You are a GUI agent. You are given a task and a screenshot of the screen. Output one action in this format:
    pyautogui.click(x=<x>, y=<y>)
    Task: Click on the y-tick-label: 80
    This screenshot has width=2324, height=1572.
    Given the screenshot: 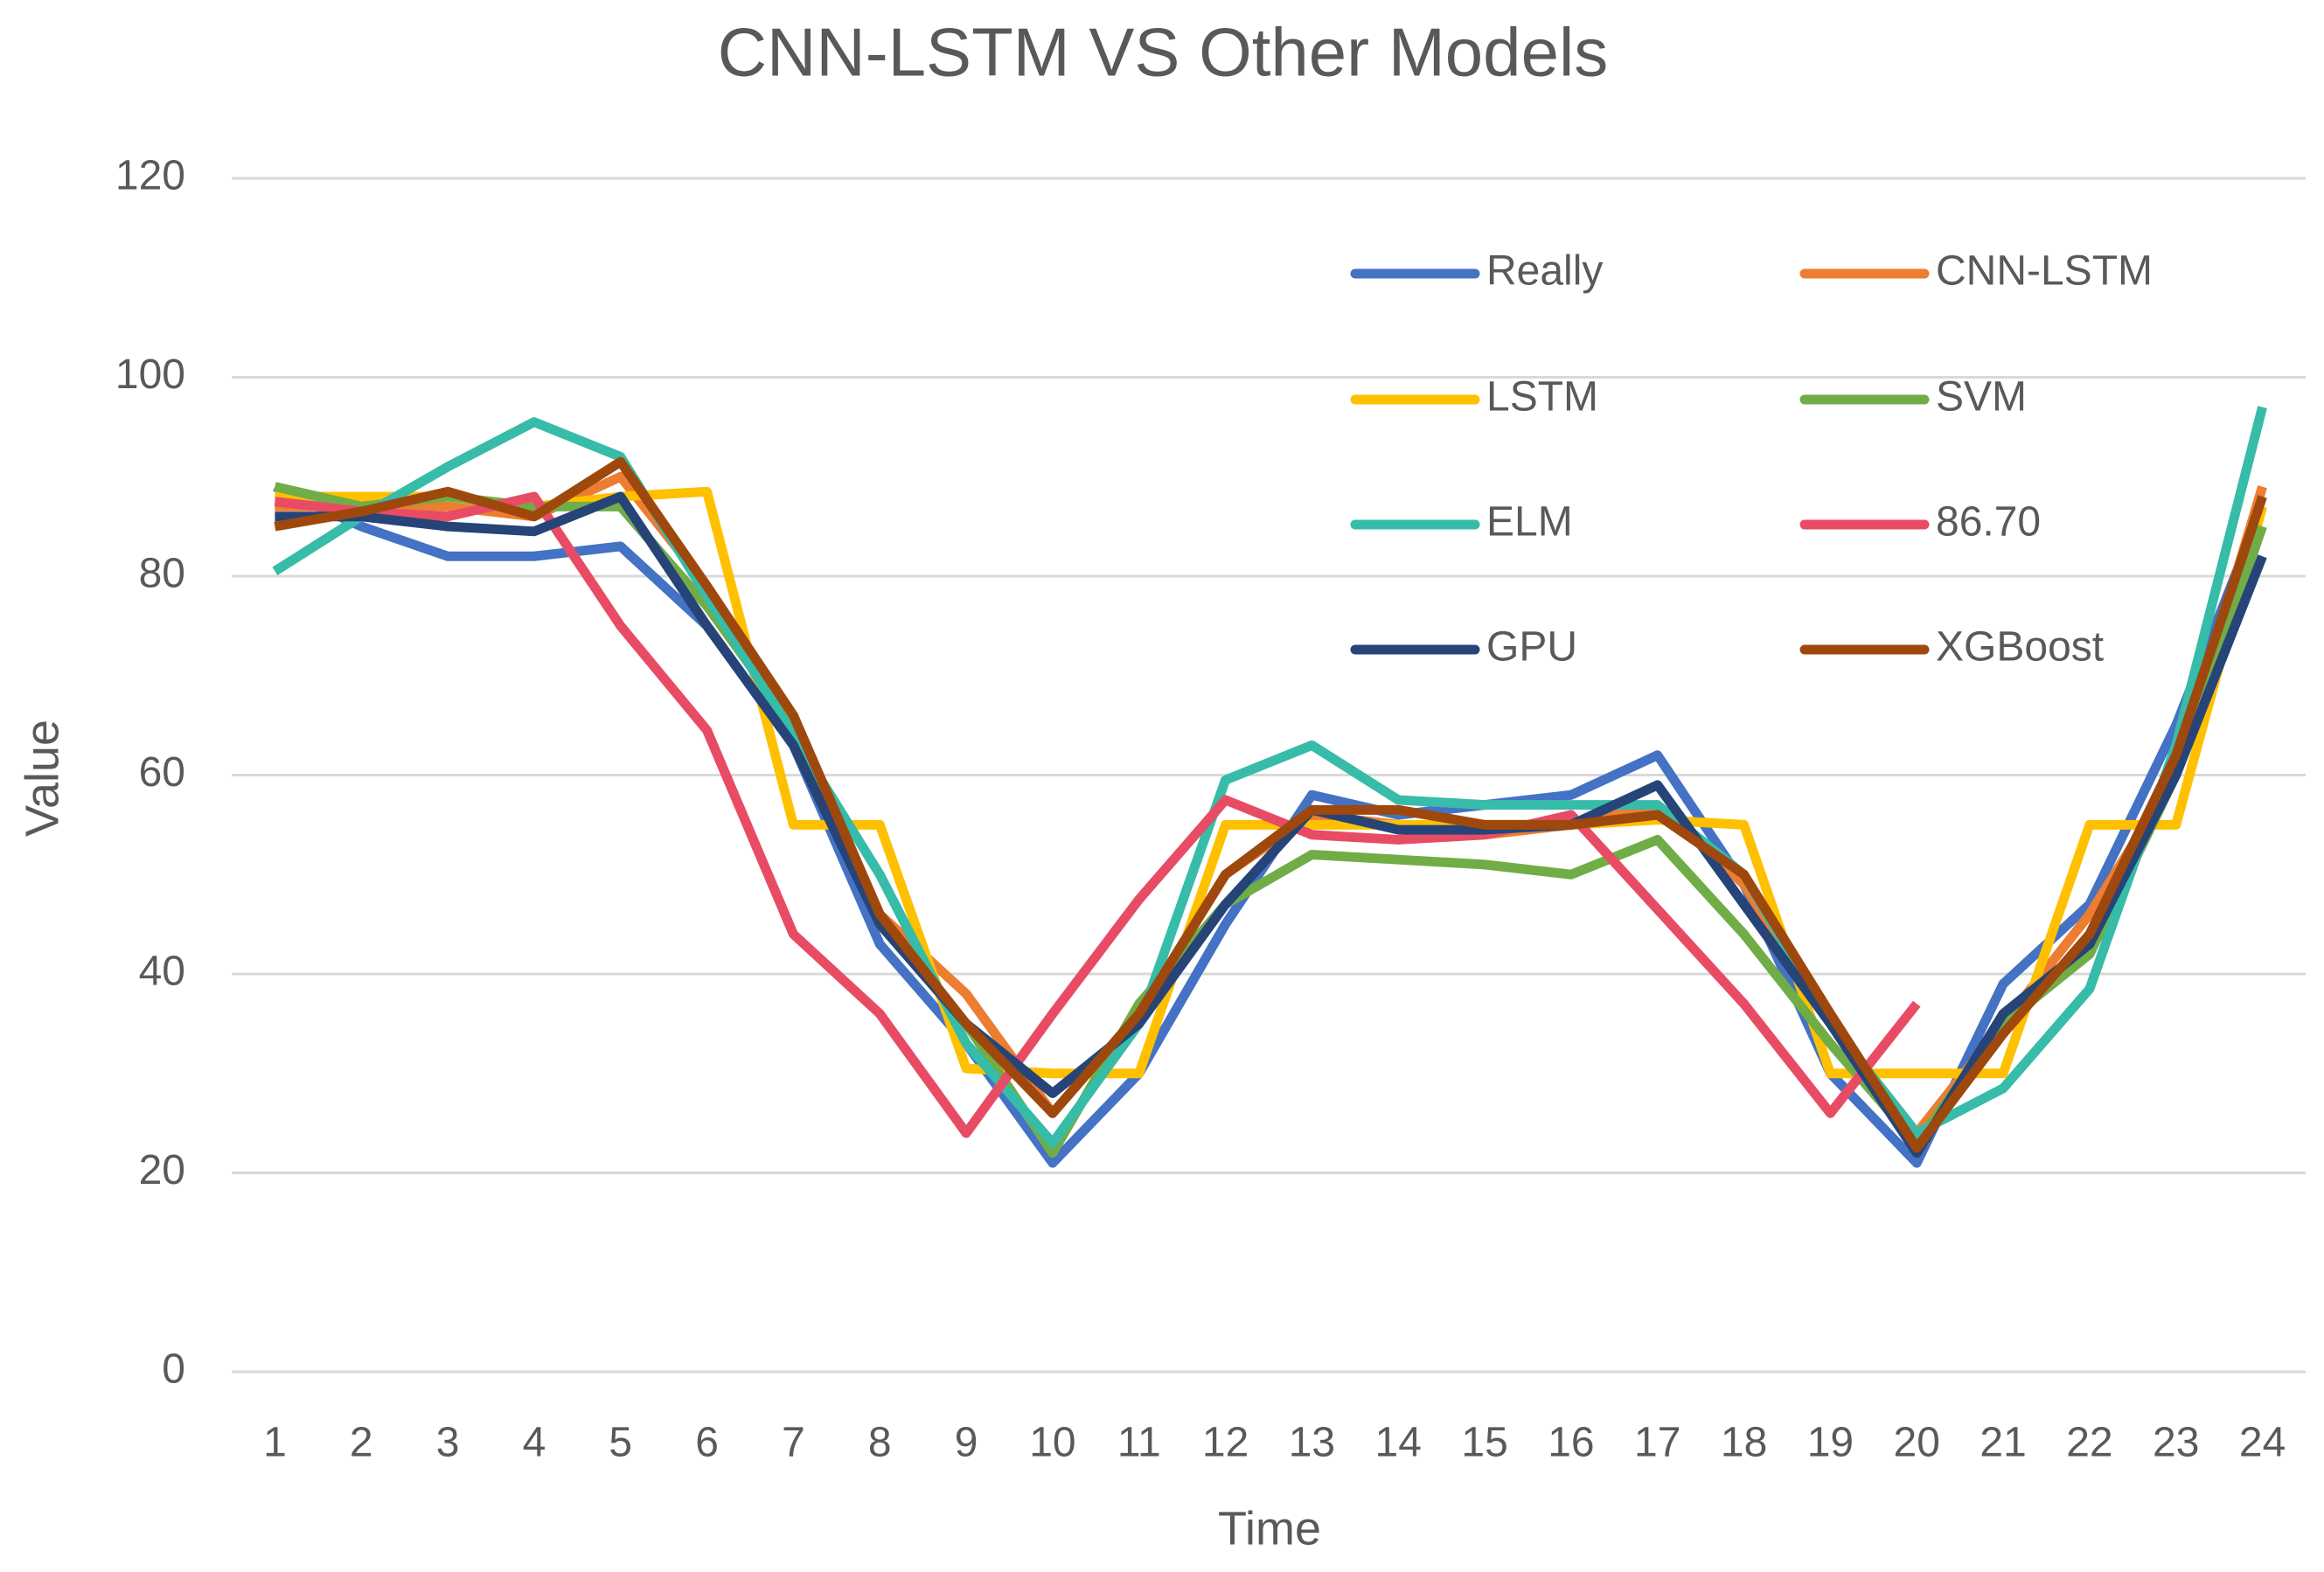 What is the action you would take?
    pyautogui.click(x=162, y=574)
    